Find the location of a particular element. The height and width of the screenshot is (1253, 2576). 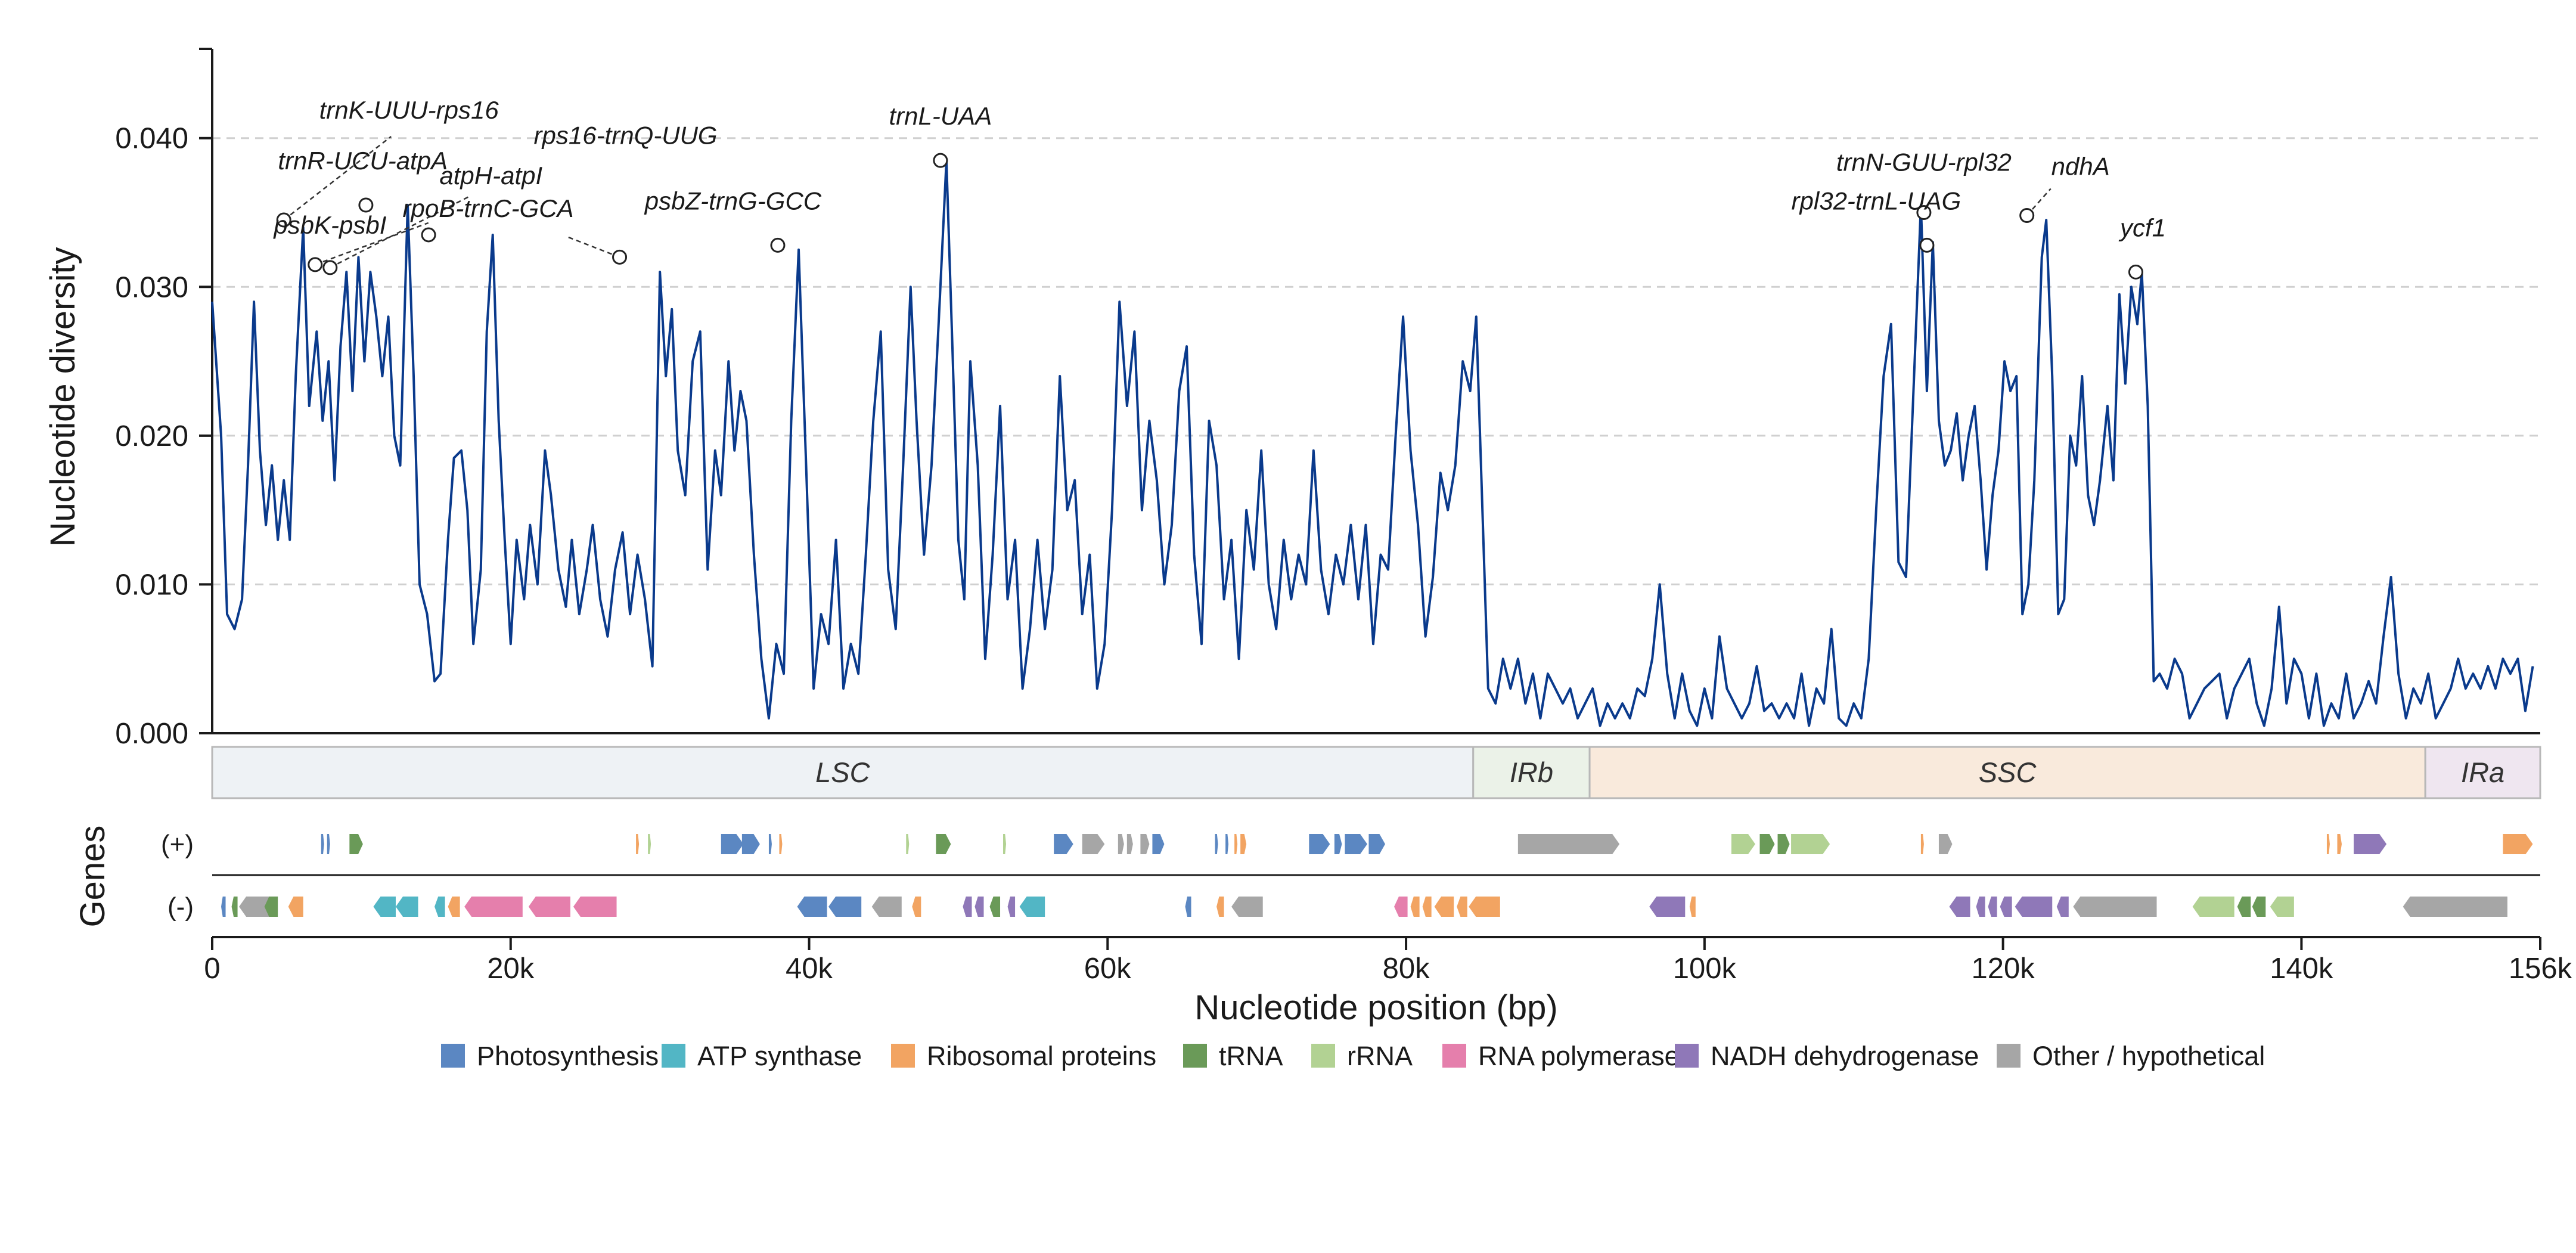

peak-label: atpH-atpI is located at coordinates (491, 176).